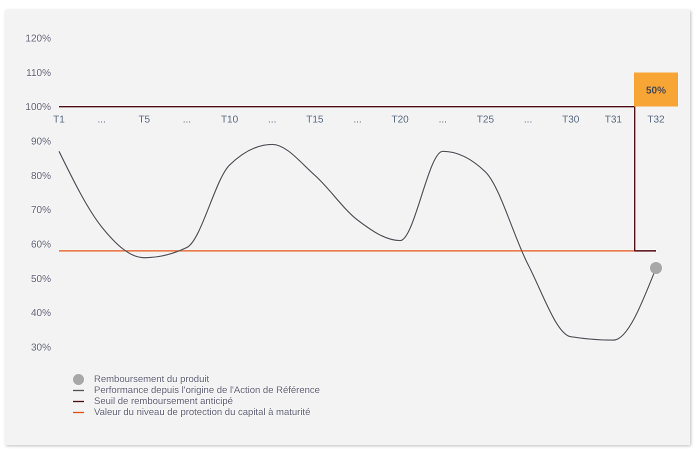  Describe the element at coordinates (656, 91) in the screenshot. I see `annotation: 50%` at that location.